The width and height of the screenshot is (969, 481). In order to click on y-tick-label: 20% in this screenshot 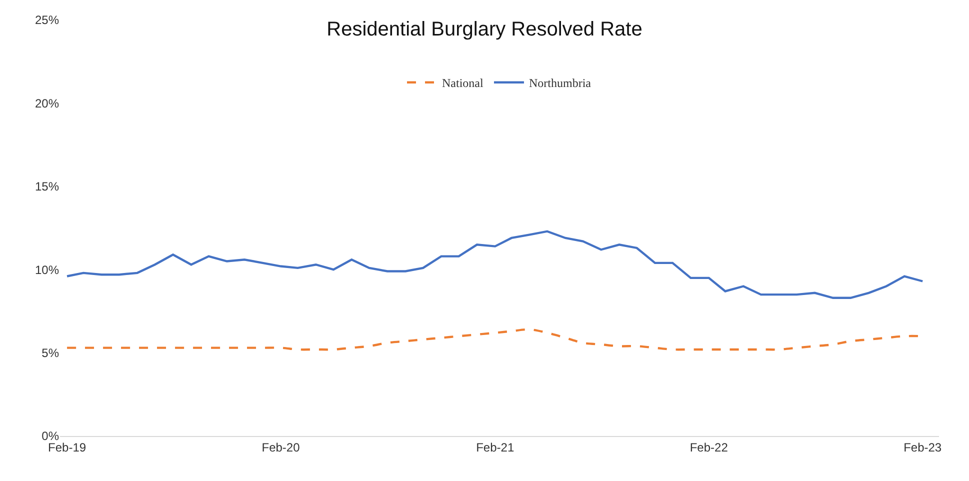, I will do `click(47, 103)`.